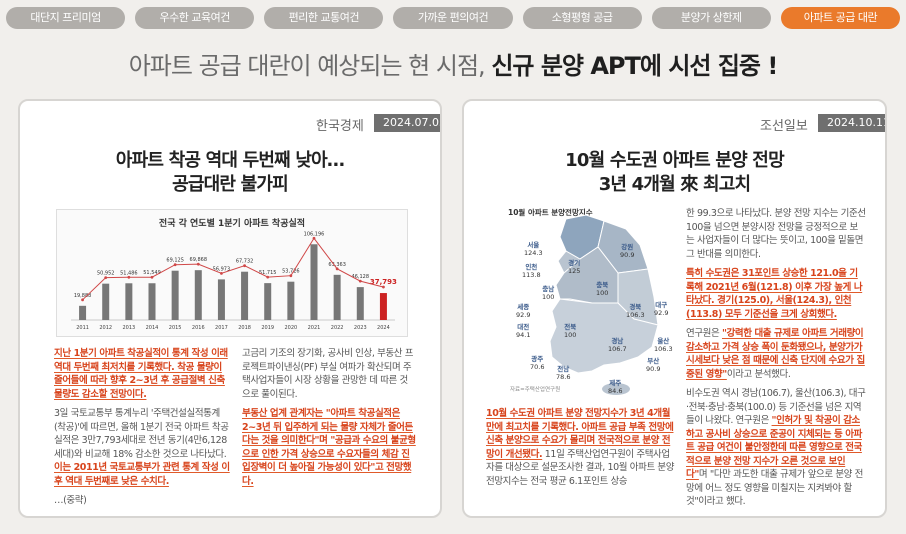  What do you see at coordinates (175, 328) in the screenshot?
I see `chart-tick-label: 2015` at bounding box center [175, 328].